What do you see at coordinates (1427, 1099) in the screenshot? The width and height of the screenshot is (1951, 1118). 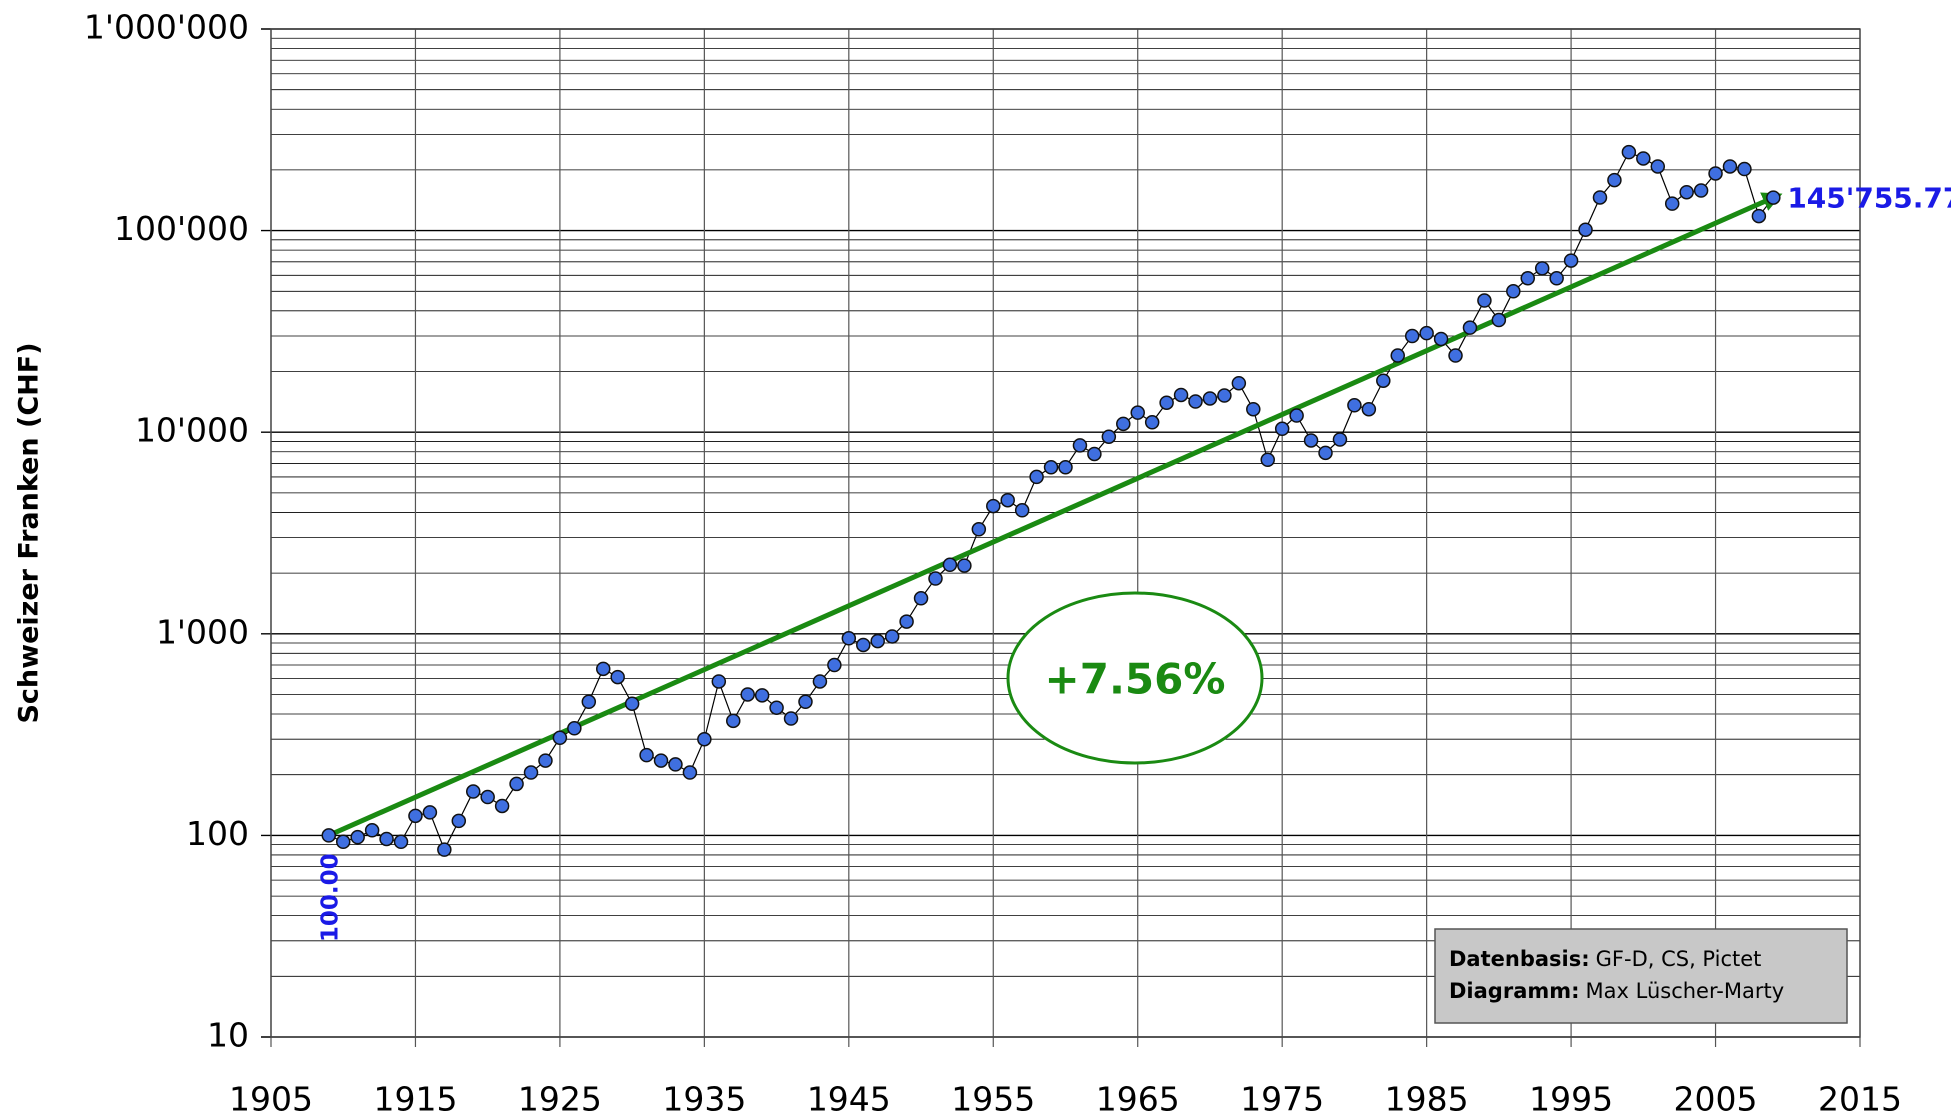 I see `x-tick-label: 1985` at bounding box center [1427, 1099].